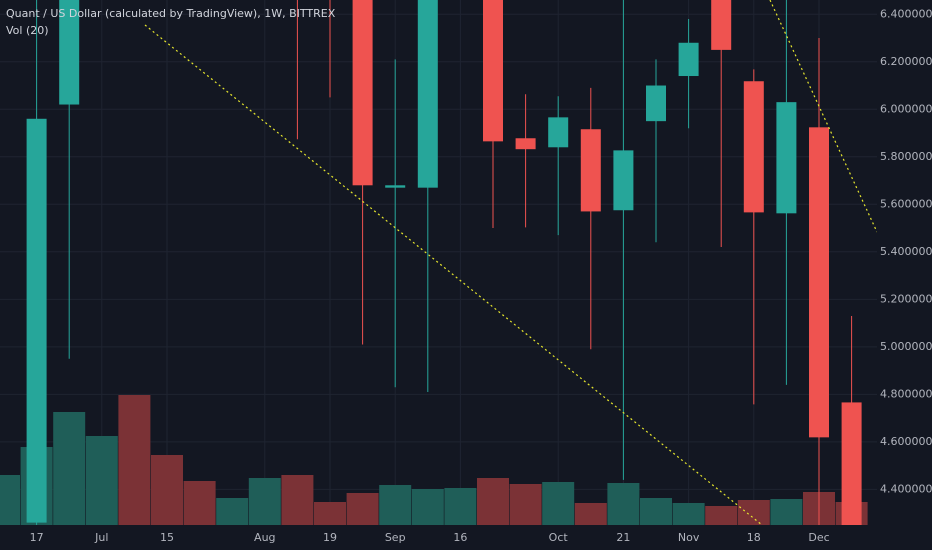  Describe the element at coordinates (818, 537) in the screenshot. I see `x-tick-label: Dec` at that location.